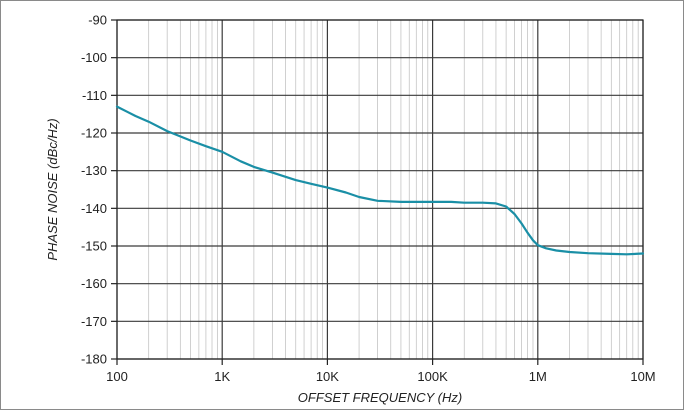 The width and height of the screenshot is (684, 410). Describe the element at coordinates (94, 246) in the screenshot. I see `y-tick-label: -150` at that location.